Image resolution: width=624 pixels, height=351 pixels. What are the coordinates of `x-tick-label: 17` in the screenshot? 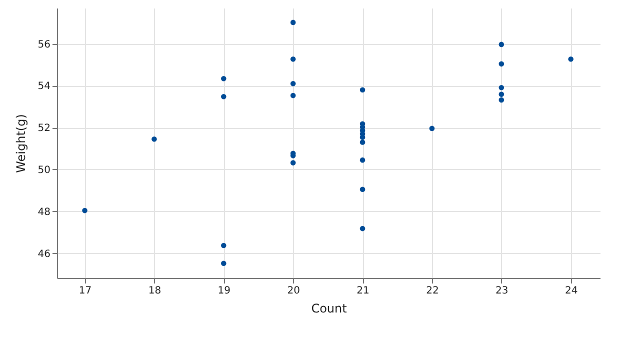 It's located at (85, 291).